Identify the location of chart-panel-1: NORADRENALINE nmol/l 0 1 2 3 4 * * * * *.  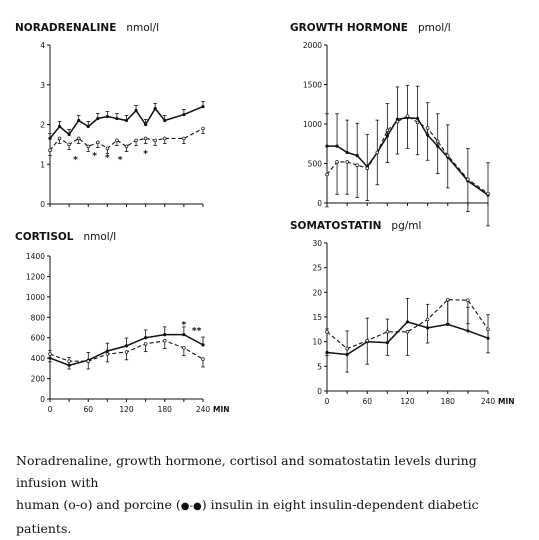
(110, 115).